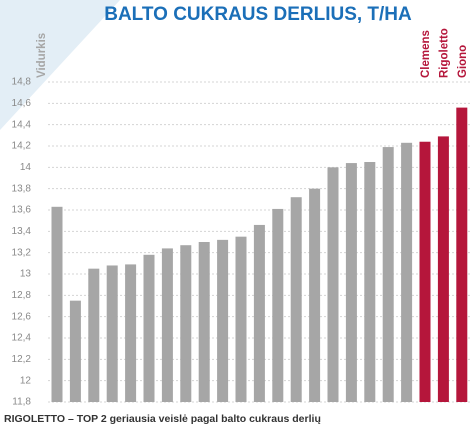  Describe the element at coordinates (22, 295) in the screenshot. I see `y-tick-label: 12,8` at that location.